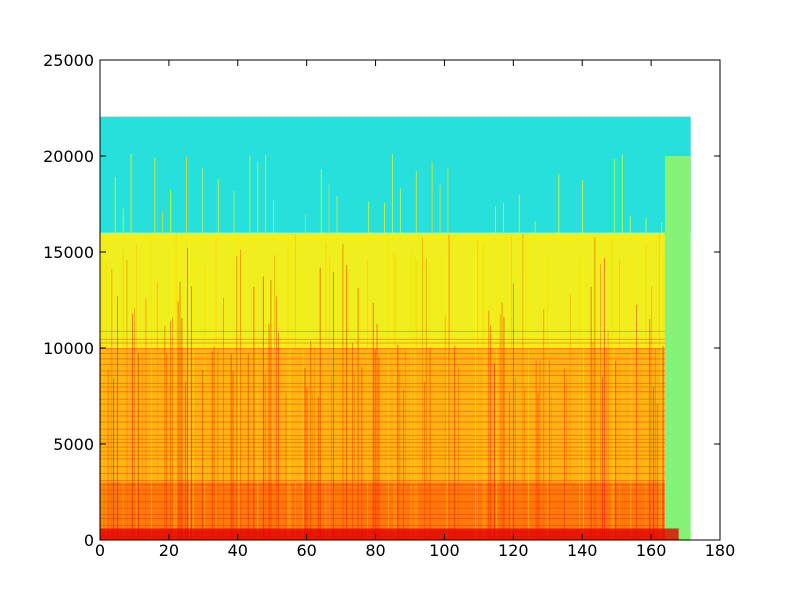 The height and width of the screenshot is (600, 800). Describe the element at coordinates (386, 290) in the screenshot. I see `spectrogram-region` at that location.